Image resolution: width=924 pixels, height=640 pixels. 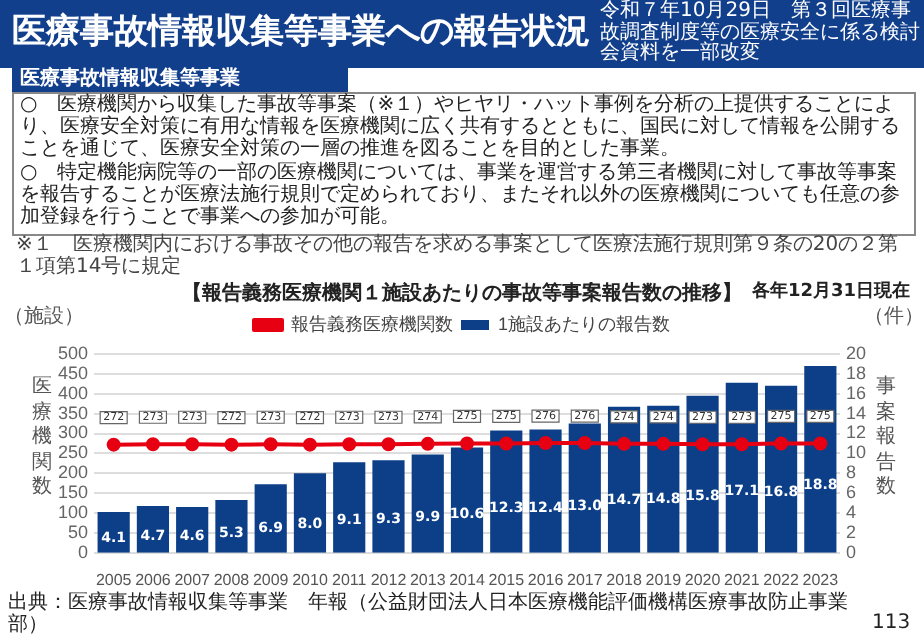 What do you see at coordinates (507, 579) in the screenshot?
I see `x-tick-label: 2015` at bounding box center [507, 579].